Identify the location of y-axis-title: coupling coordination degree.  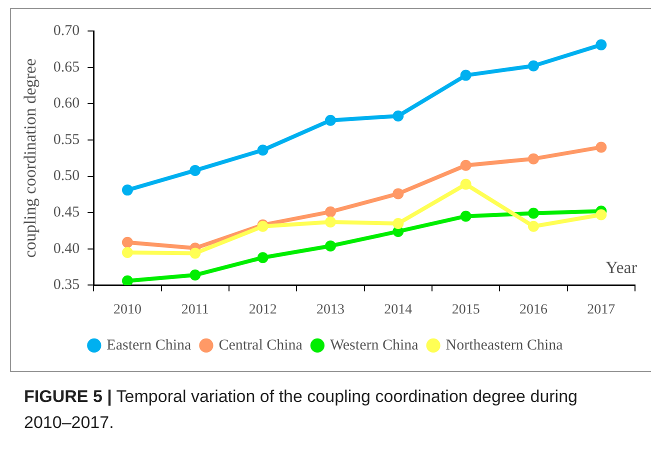
(30, 158).